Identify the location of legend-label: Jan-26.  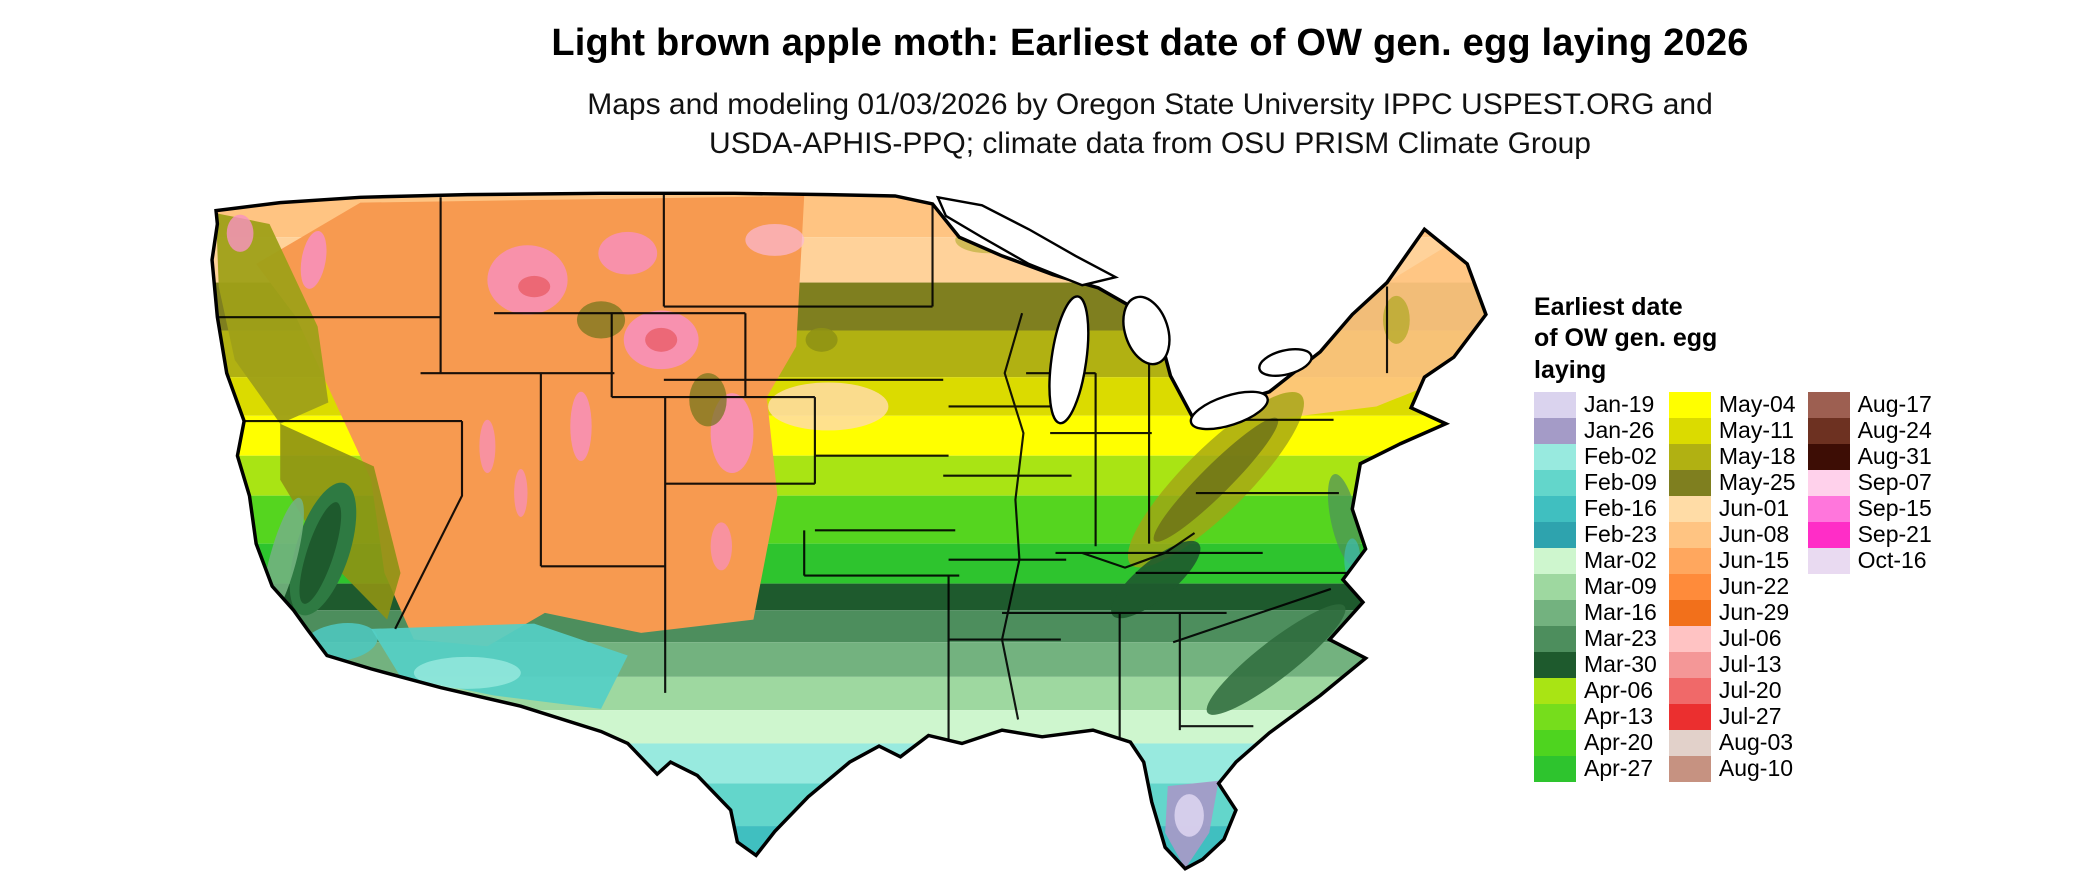
(1619, 430).